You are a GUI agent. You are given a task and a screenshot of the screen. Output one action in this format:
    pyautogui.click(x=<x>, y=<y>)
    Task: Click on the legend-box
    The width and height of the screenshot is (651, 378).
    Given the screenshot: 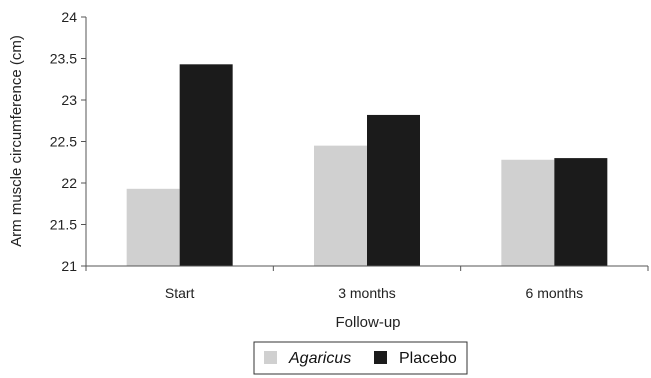 What is the action you would take?
    pyautogui.click(x=360, y=358)
    